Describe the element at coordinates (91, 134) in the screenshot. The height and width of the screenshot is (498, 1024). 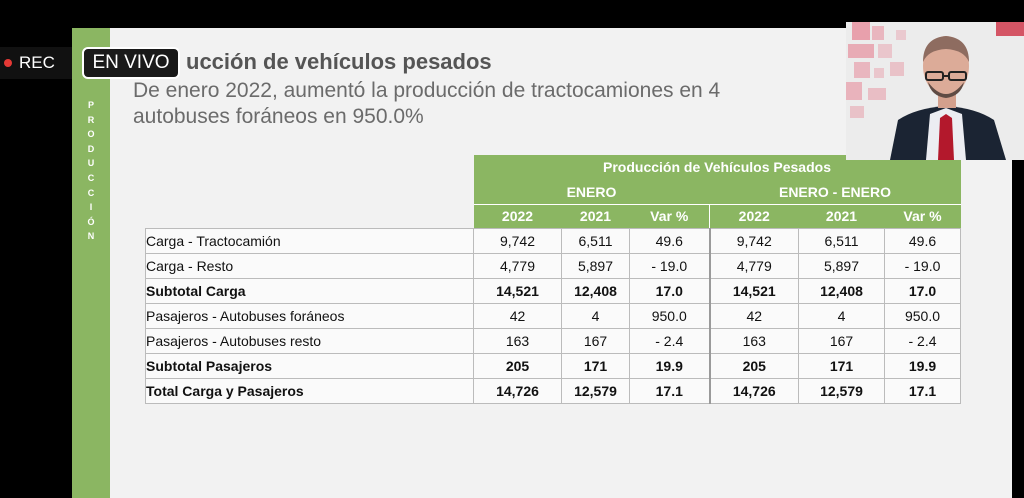
I see `sidebar-letter: O` at that location.